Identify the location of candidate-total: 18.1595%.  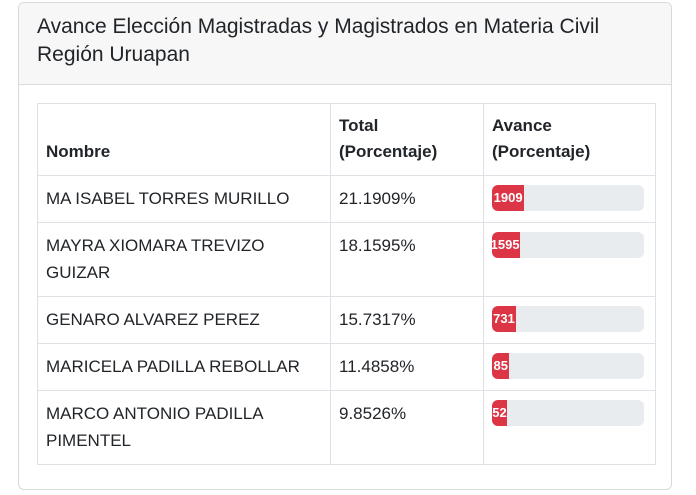
(407, 259).